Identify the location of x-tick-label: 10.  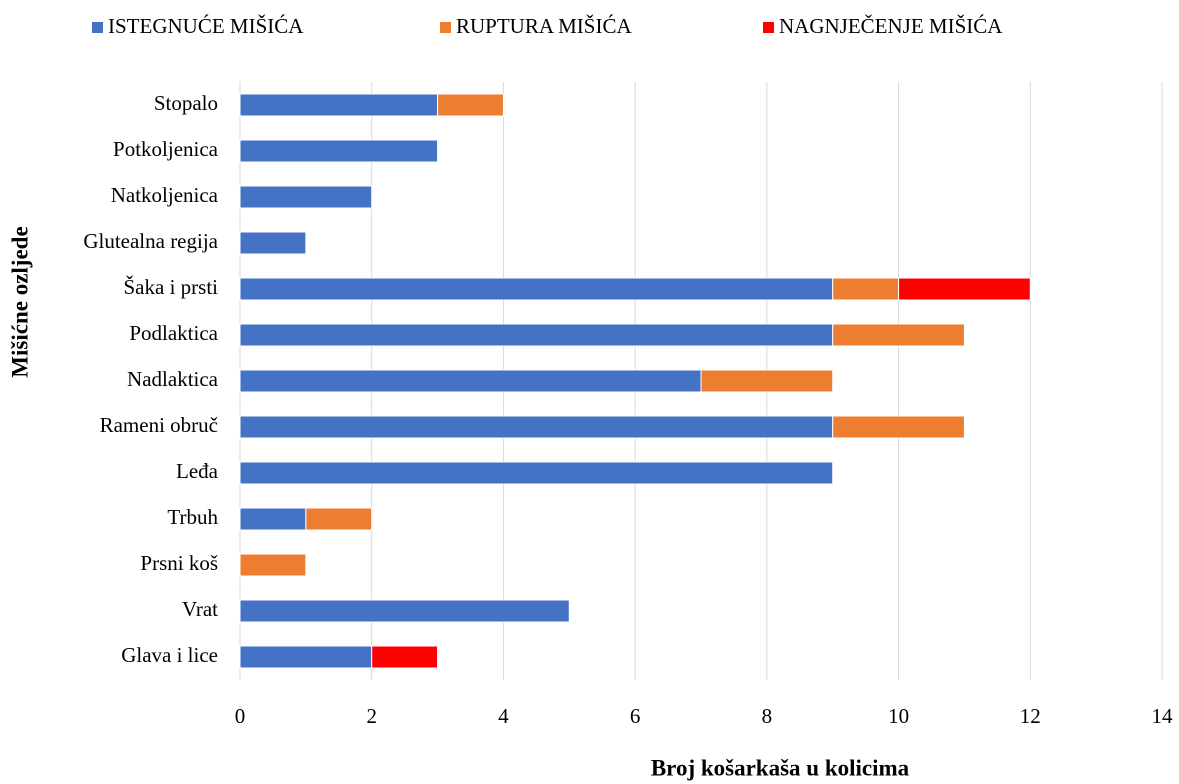
(898, 716).